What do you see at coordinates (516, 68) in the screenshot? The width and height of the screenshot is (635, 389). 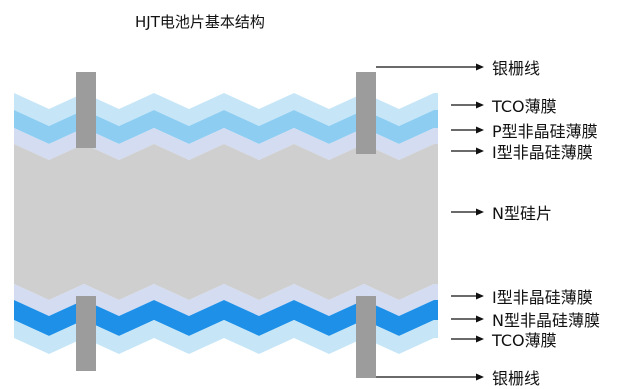 I see `label-top-grid: 银栅线` at bounding box center [516, 68].